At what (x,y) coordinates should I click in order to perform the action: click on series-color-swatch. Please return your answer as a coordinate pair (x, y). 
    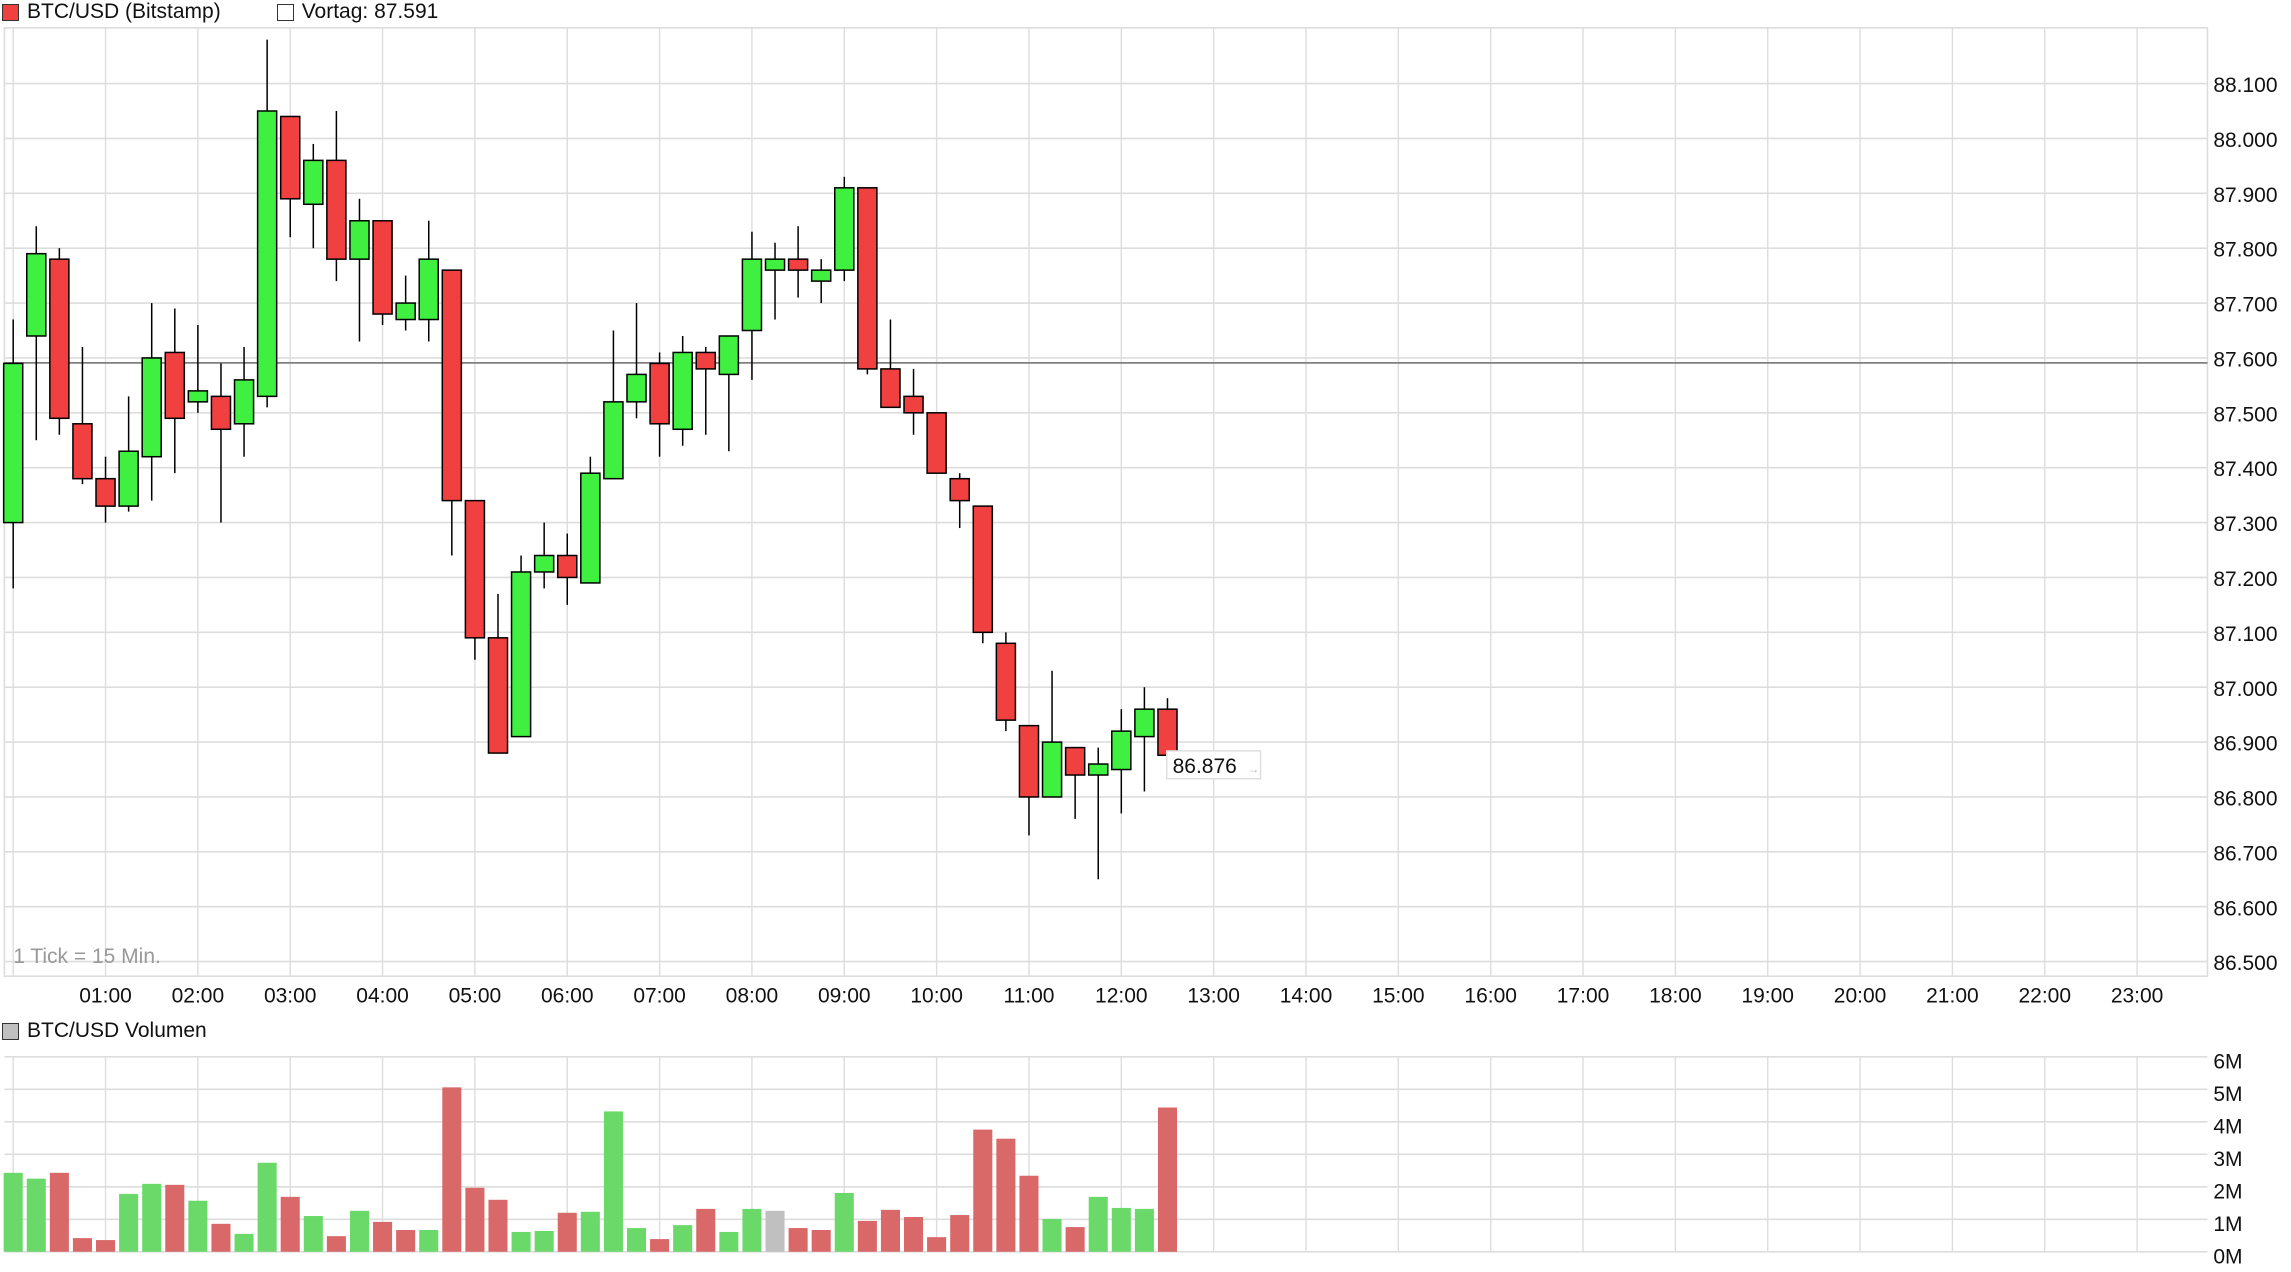
    Looking at the image, I should click on (10, 12).